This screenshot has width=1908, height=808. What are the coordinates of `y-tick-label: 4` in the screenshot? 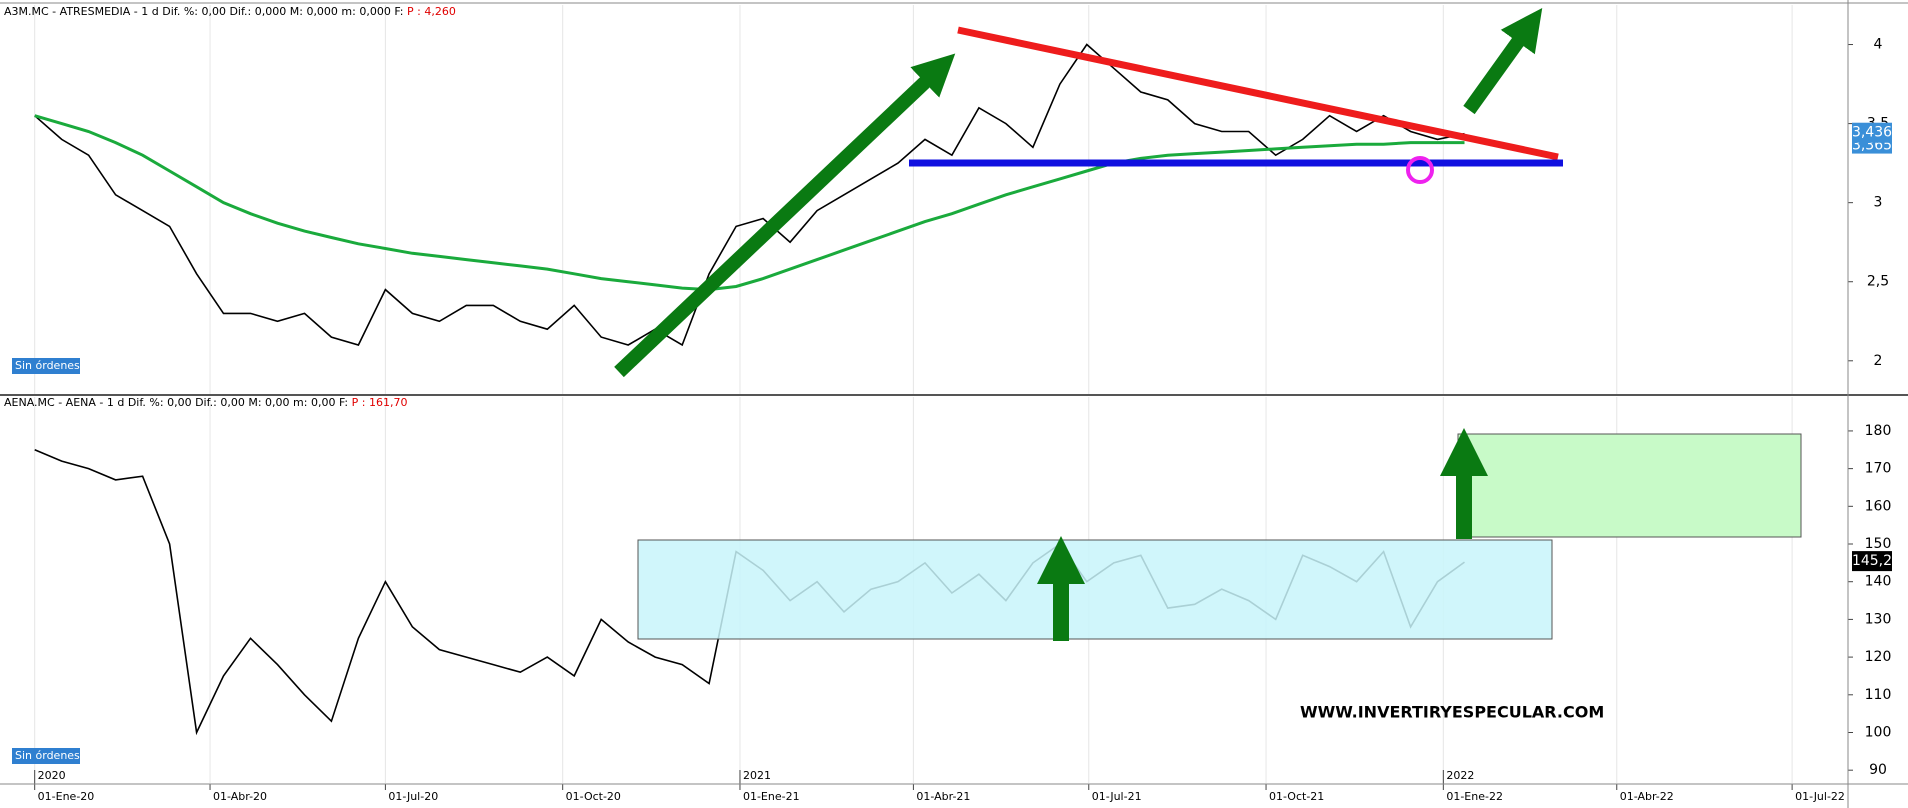 It's located at (1878, 45).